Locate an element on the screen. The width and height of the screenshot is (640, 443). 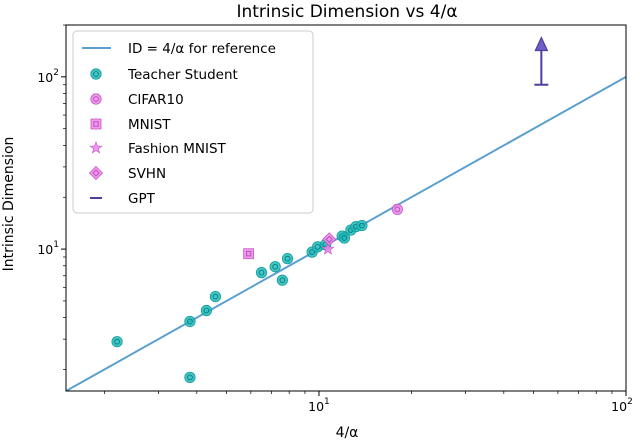
series-fashion-mnist is located at coordinates (328, 248).